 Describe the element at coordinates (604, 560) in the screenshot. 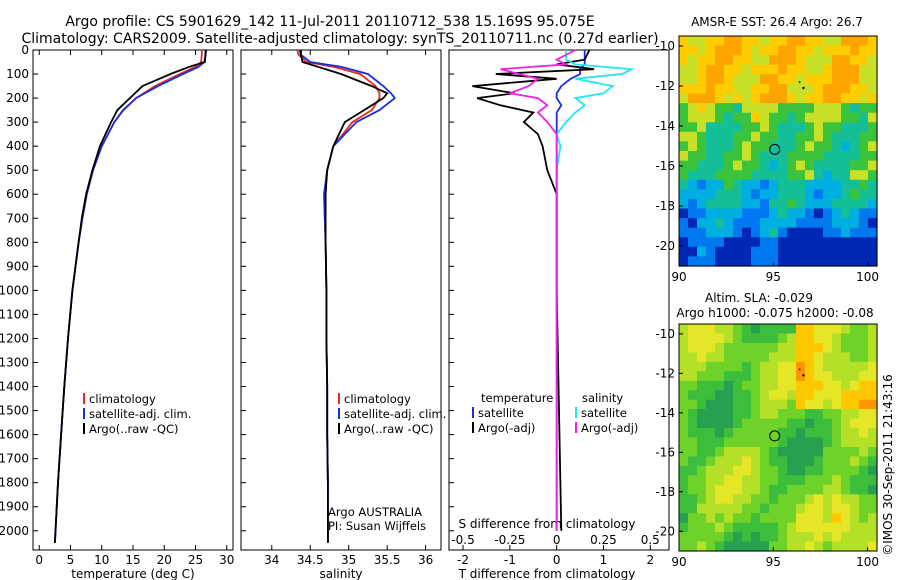

I see `x-tick-label: 1` at that location.